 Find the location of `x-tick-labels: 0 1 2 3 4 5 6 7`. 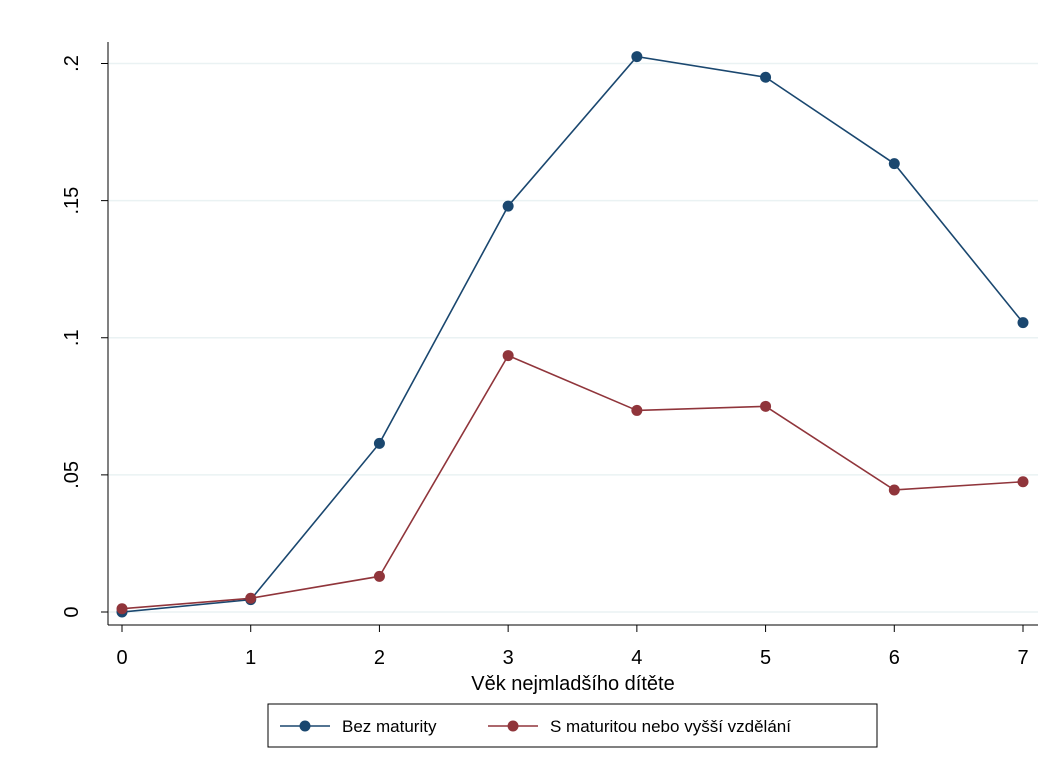

x-tick-labels: 0 1 2 3 4 5 6 7 is located at coordinates (572, 658).